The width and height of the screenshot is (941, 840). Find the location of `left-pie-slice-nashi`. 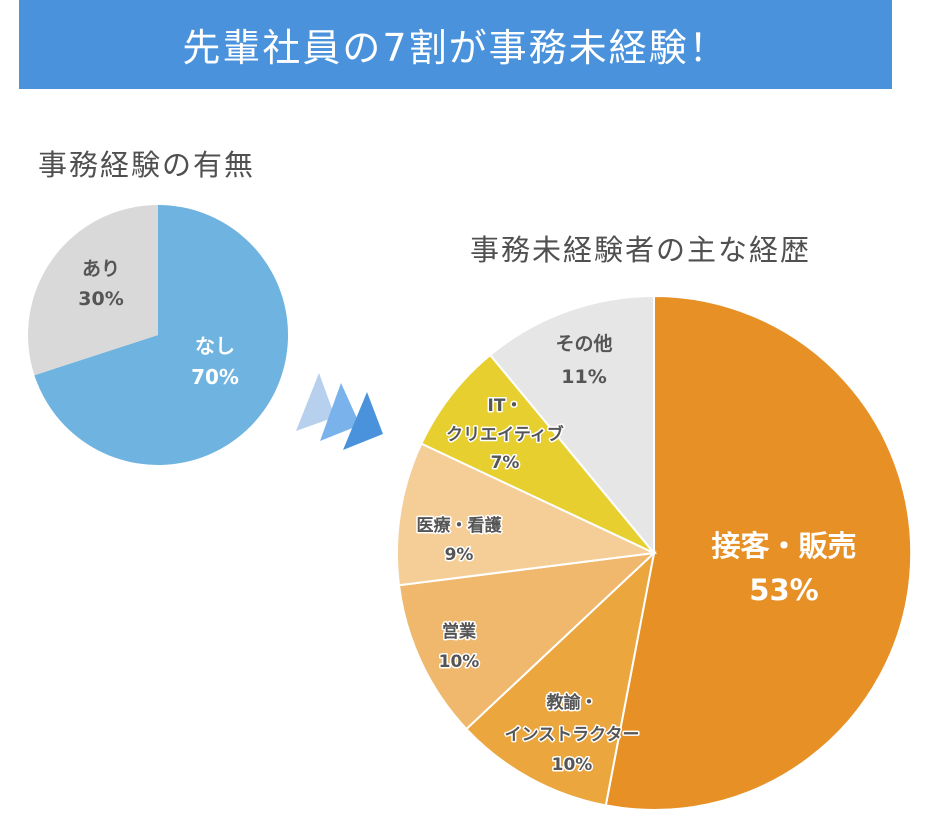

left-pie-slice-nashi is located at coordinates (161, 335).